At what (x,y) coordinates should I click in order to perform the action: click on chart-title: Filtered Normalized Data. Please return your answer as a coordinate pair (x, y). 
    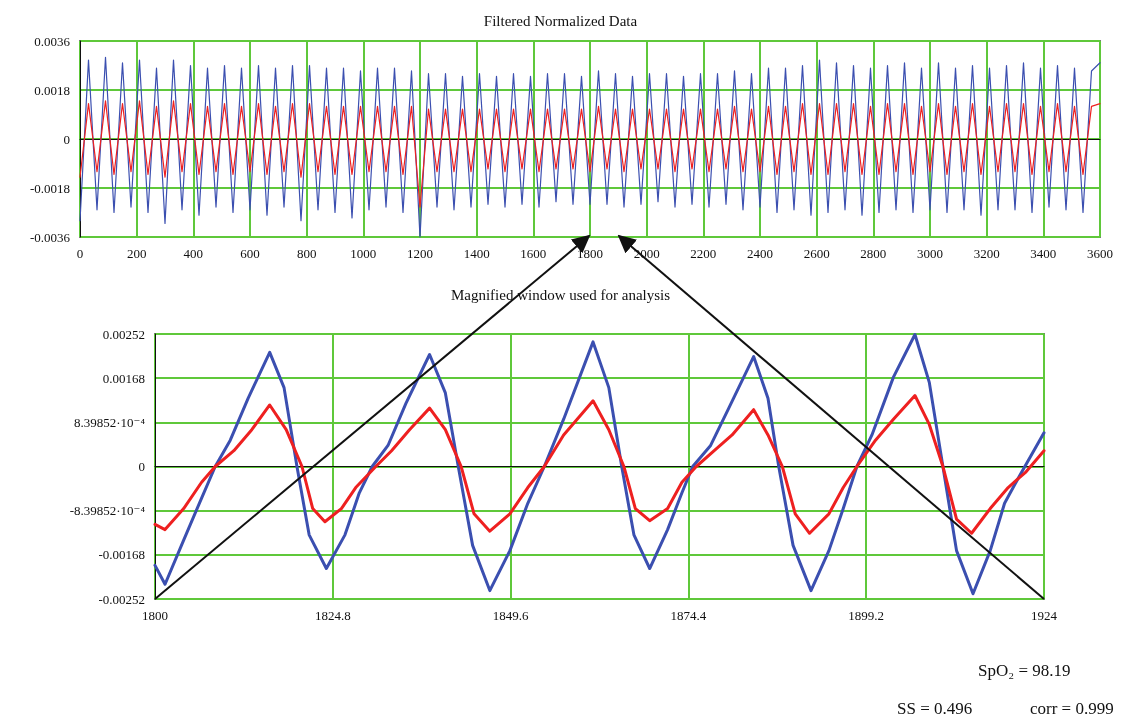
    Looking at the image, I should click on (560, 20).